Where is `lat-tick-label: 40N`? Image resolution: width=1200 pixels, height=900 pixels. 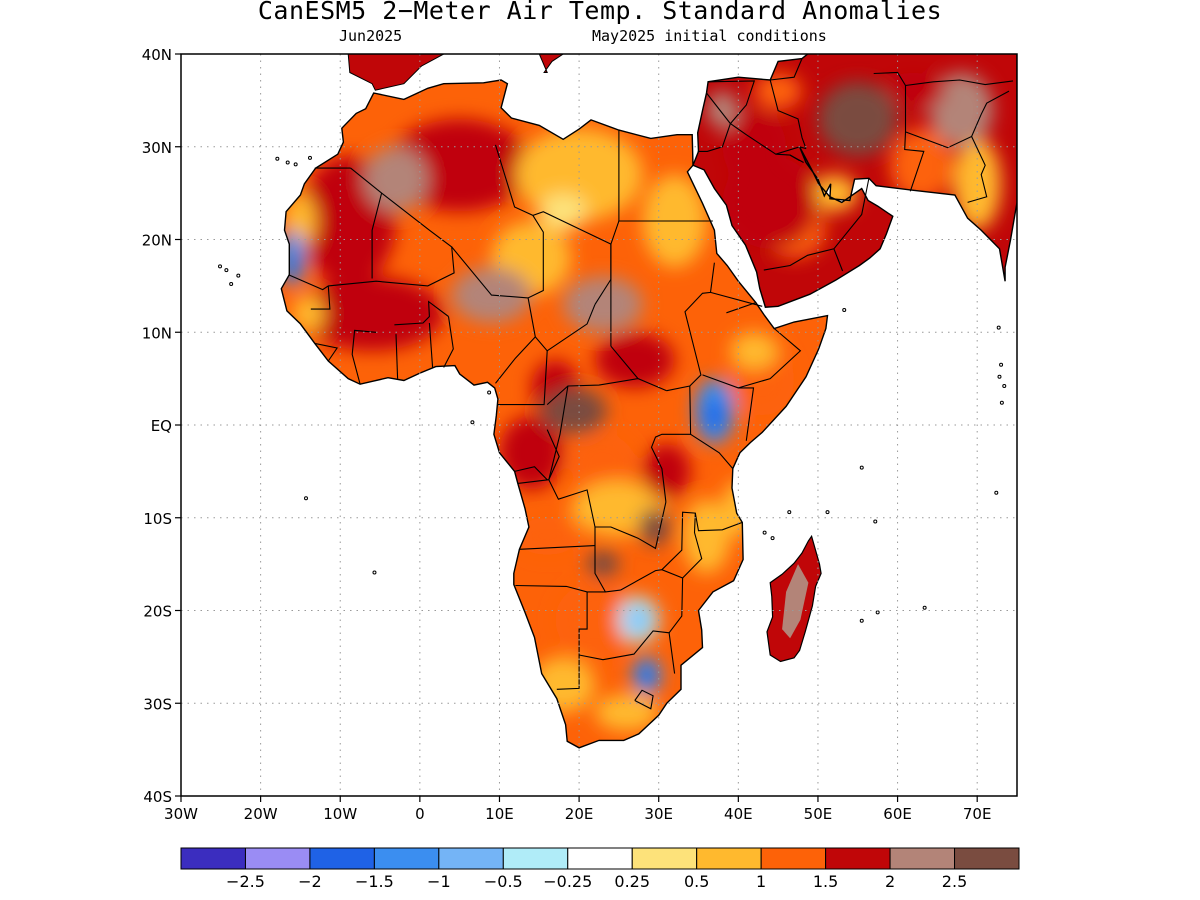 lat-tick-label: 40N is located at coordinates (157, 55).